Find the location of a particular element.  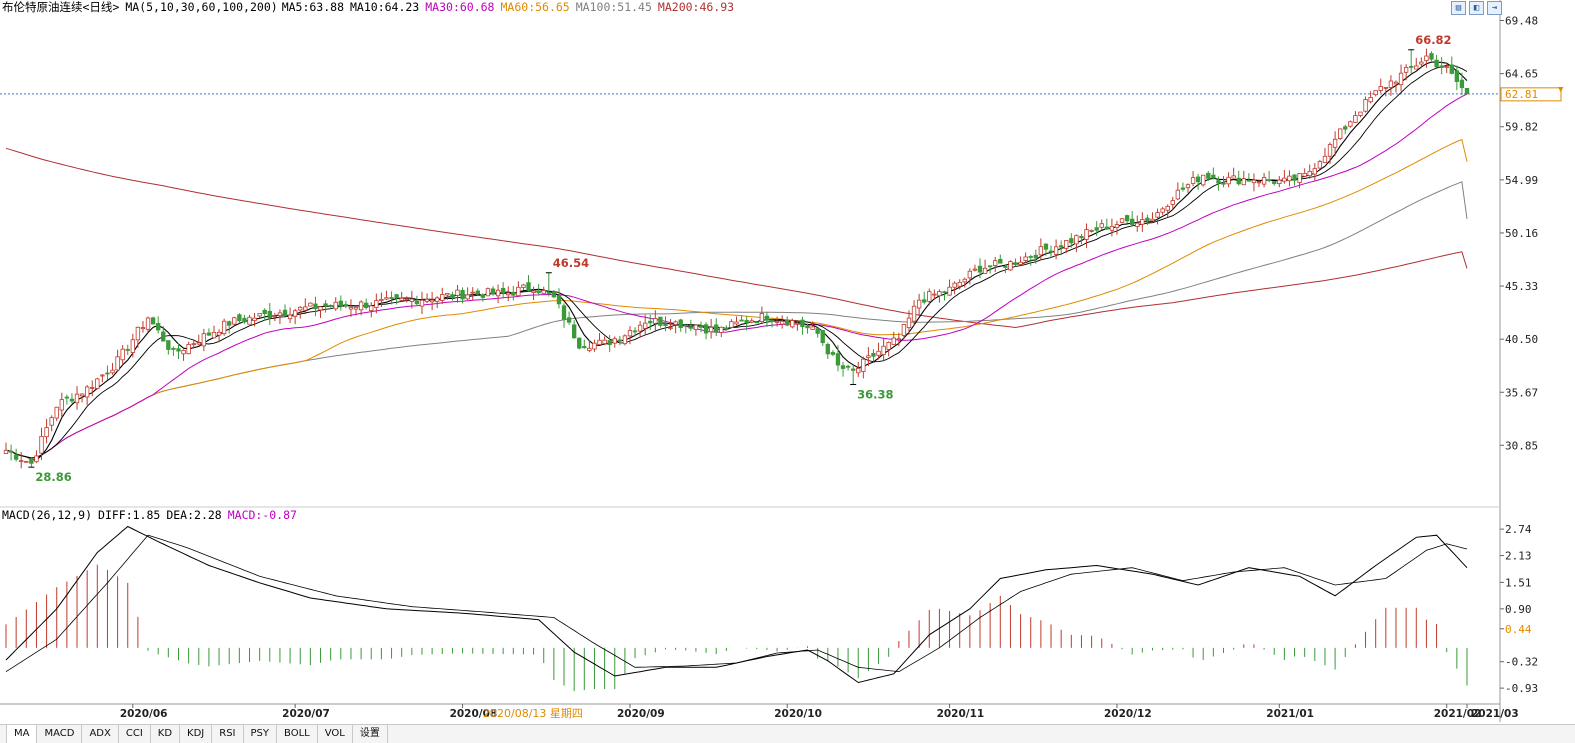

last-price-label: 62.81 is located at coordinates (1521, 94).